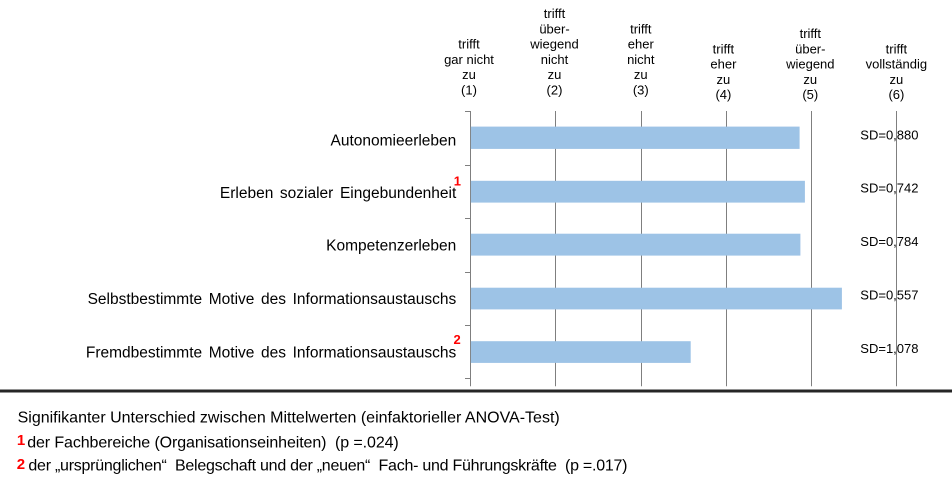  Describe the element at coordinates (641, 90) in the screenshot. I see `svg-text: (3)` at that location.